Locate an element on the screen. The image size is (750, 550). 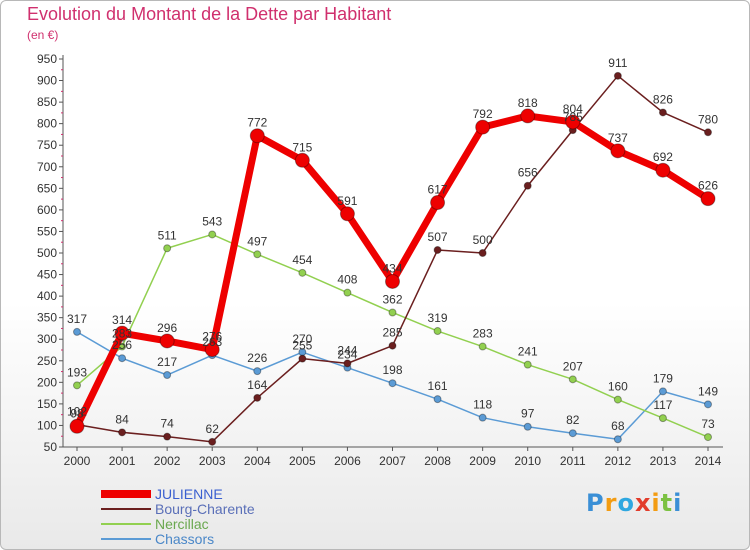
x-tick-label: 2000 is located at coordinates (77, 461).